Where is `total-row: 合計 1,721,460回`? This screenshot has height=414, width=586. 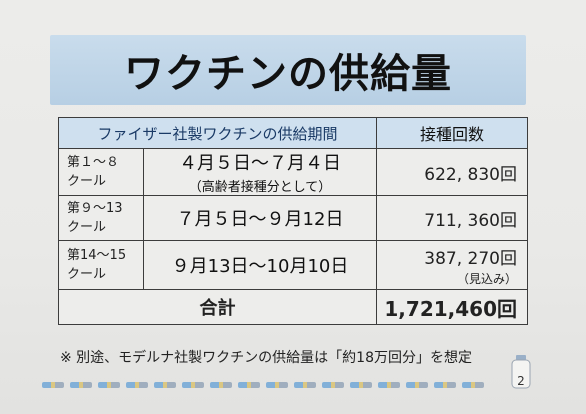 total-row: 合計 1,721,460回 is located at coordinates (293, 307).